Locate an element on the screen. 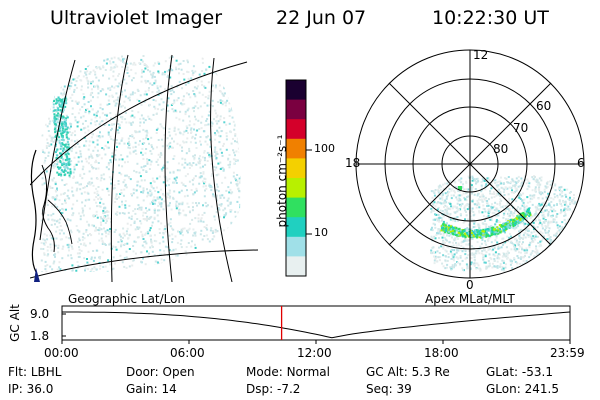 The height and width of the screenshot is (400, 600). colorbar-segment is located at coordinates (296, 129).